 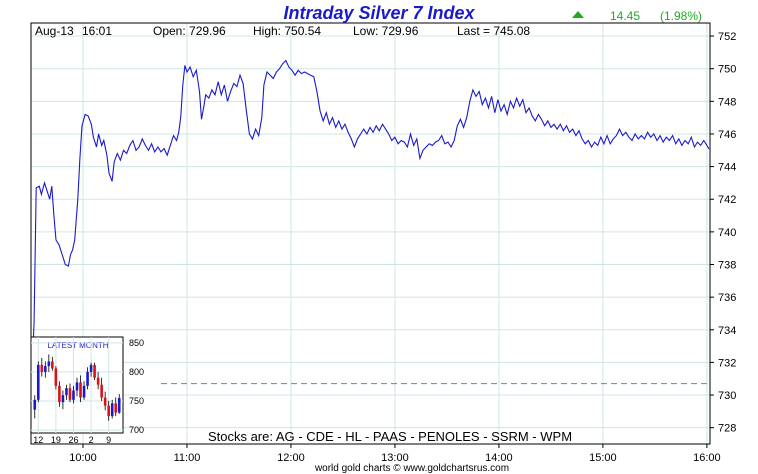 I want to click on y-tick-label: 738, so click(x=727, y=266).